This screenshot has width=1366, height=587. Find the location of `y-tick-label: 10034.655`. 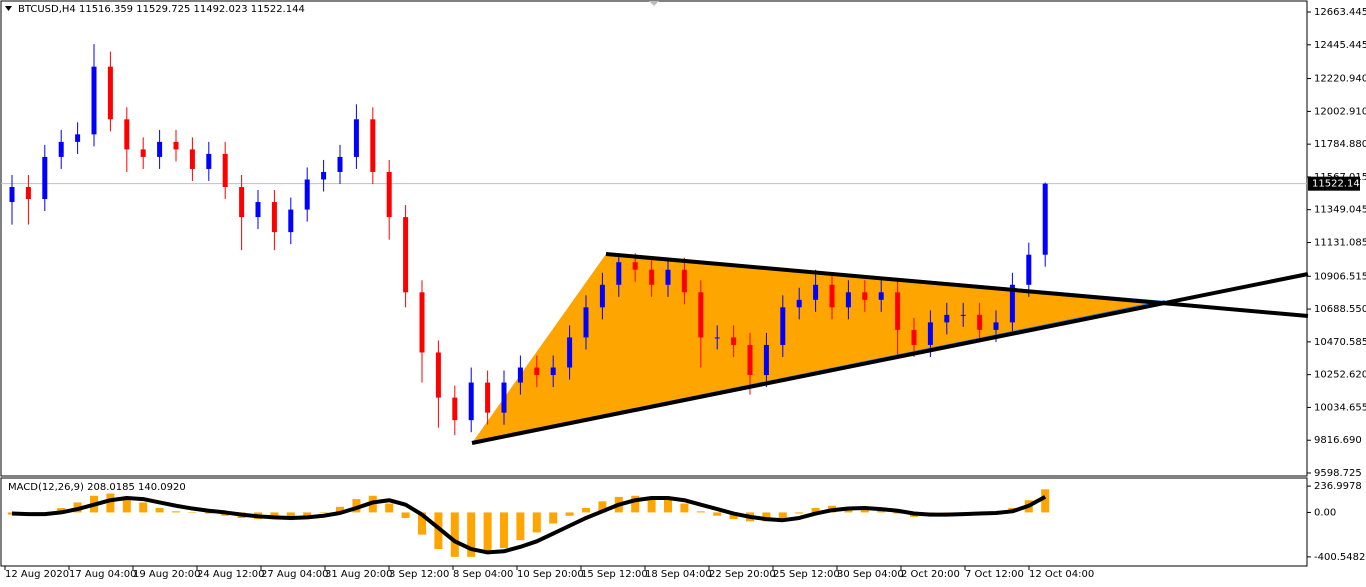

y-tick-label: 10034.655 is located at coordinates (1340, 407).